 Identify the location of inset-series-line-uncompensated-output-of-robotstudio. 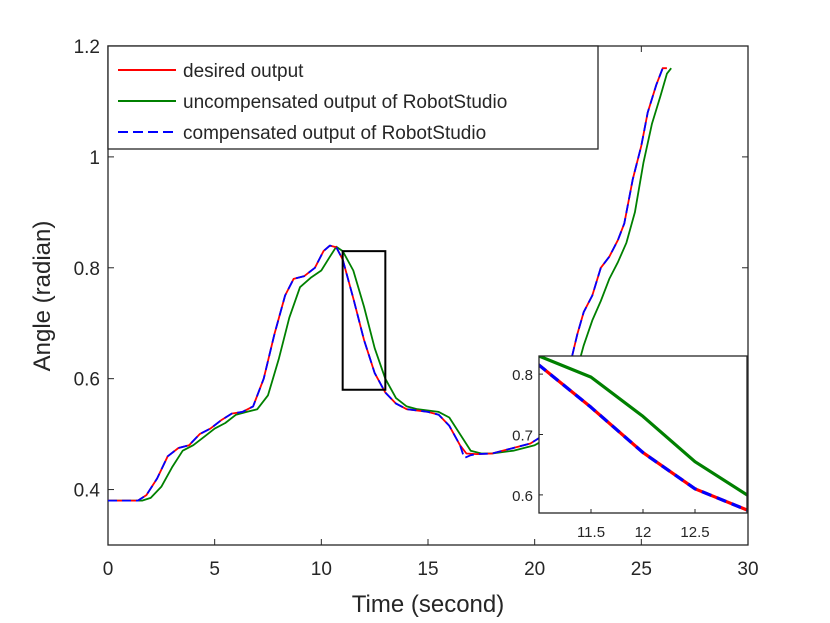
(643, 426).